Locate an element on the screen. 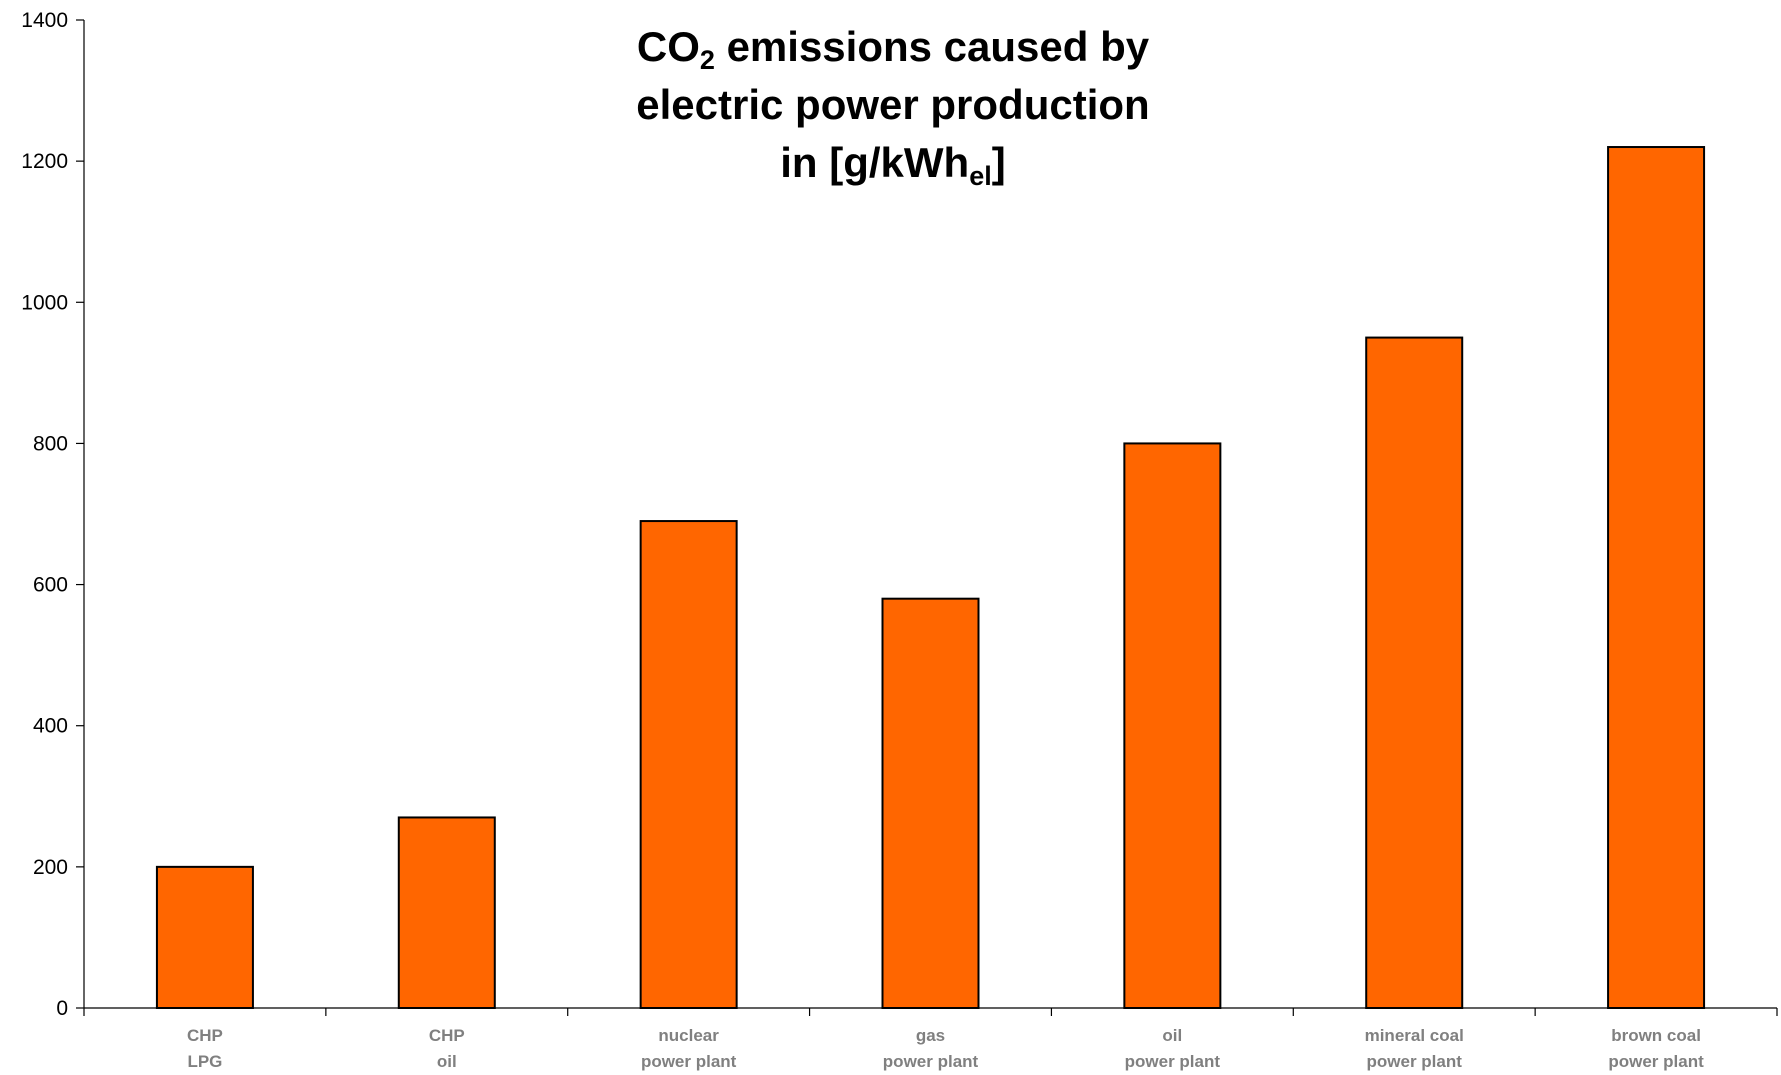 Image resolution: width=1781 pixels, height=1075 pixels. x-tick-label: brown coal power plant is located at coordinates (1656, 1048).